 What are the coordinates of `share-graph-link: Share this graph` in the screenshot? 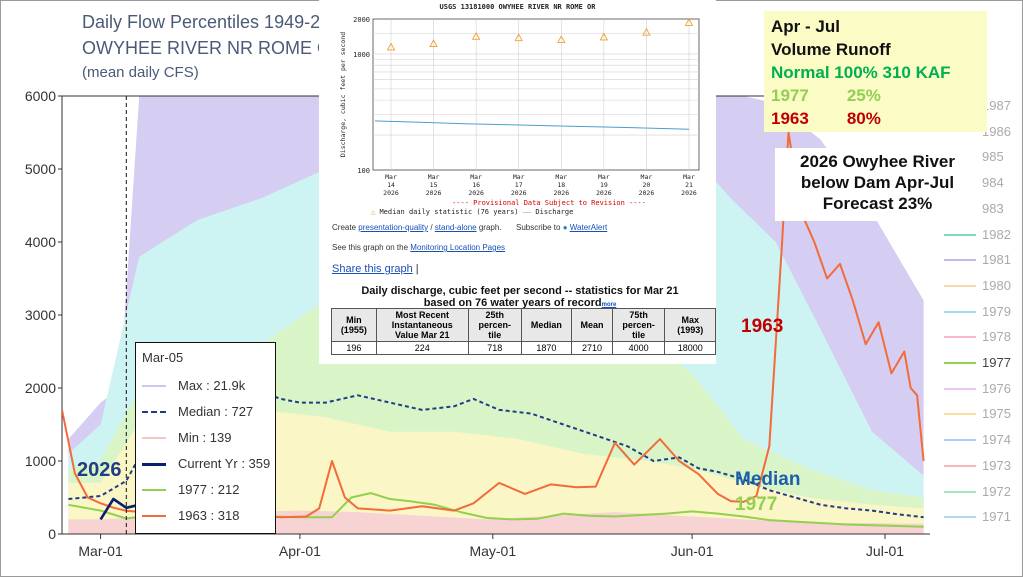 It's located at (372, 269).